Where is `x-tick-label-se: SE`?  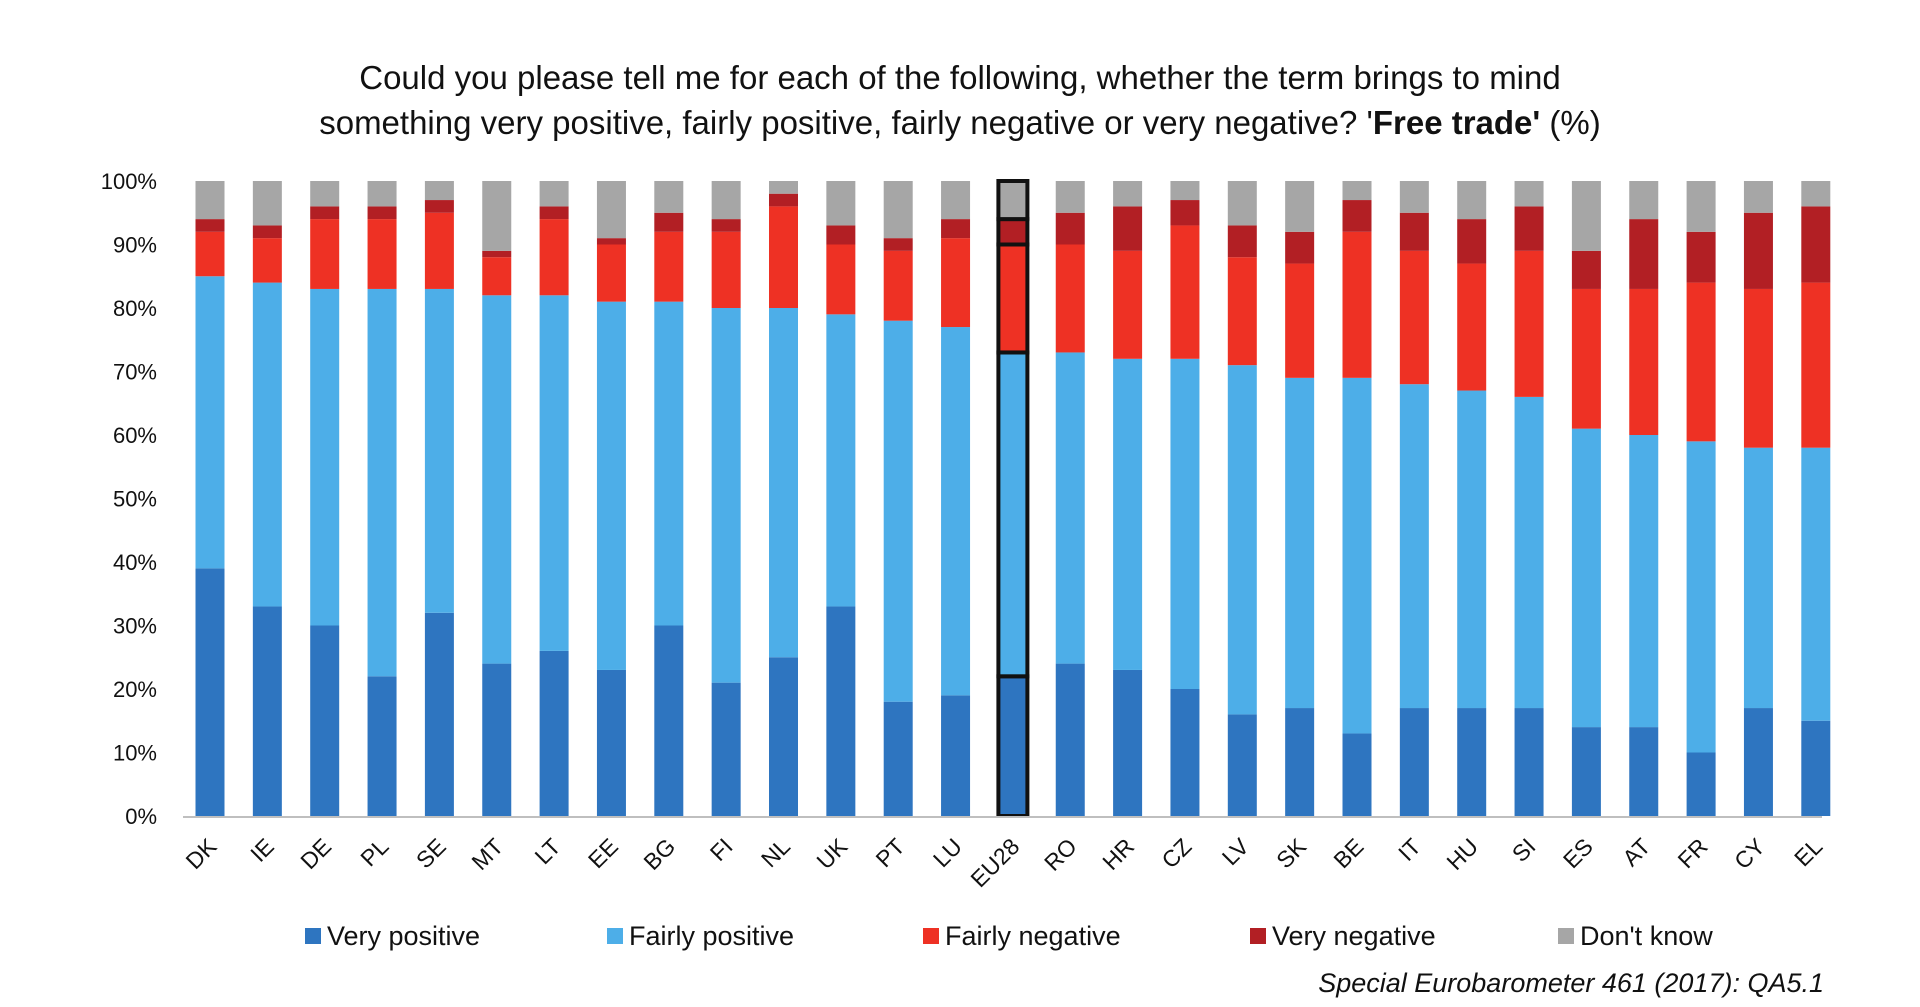
x-tick-label-se: SE is located at coordinates (431, 853).